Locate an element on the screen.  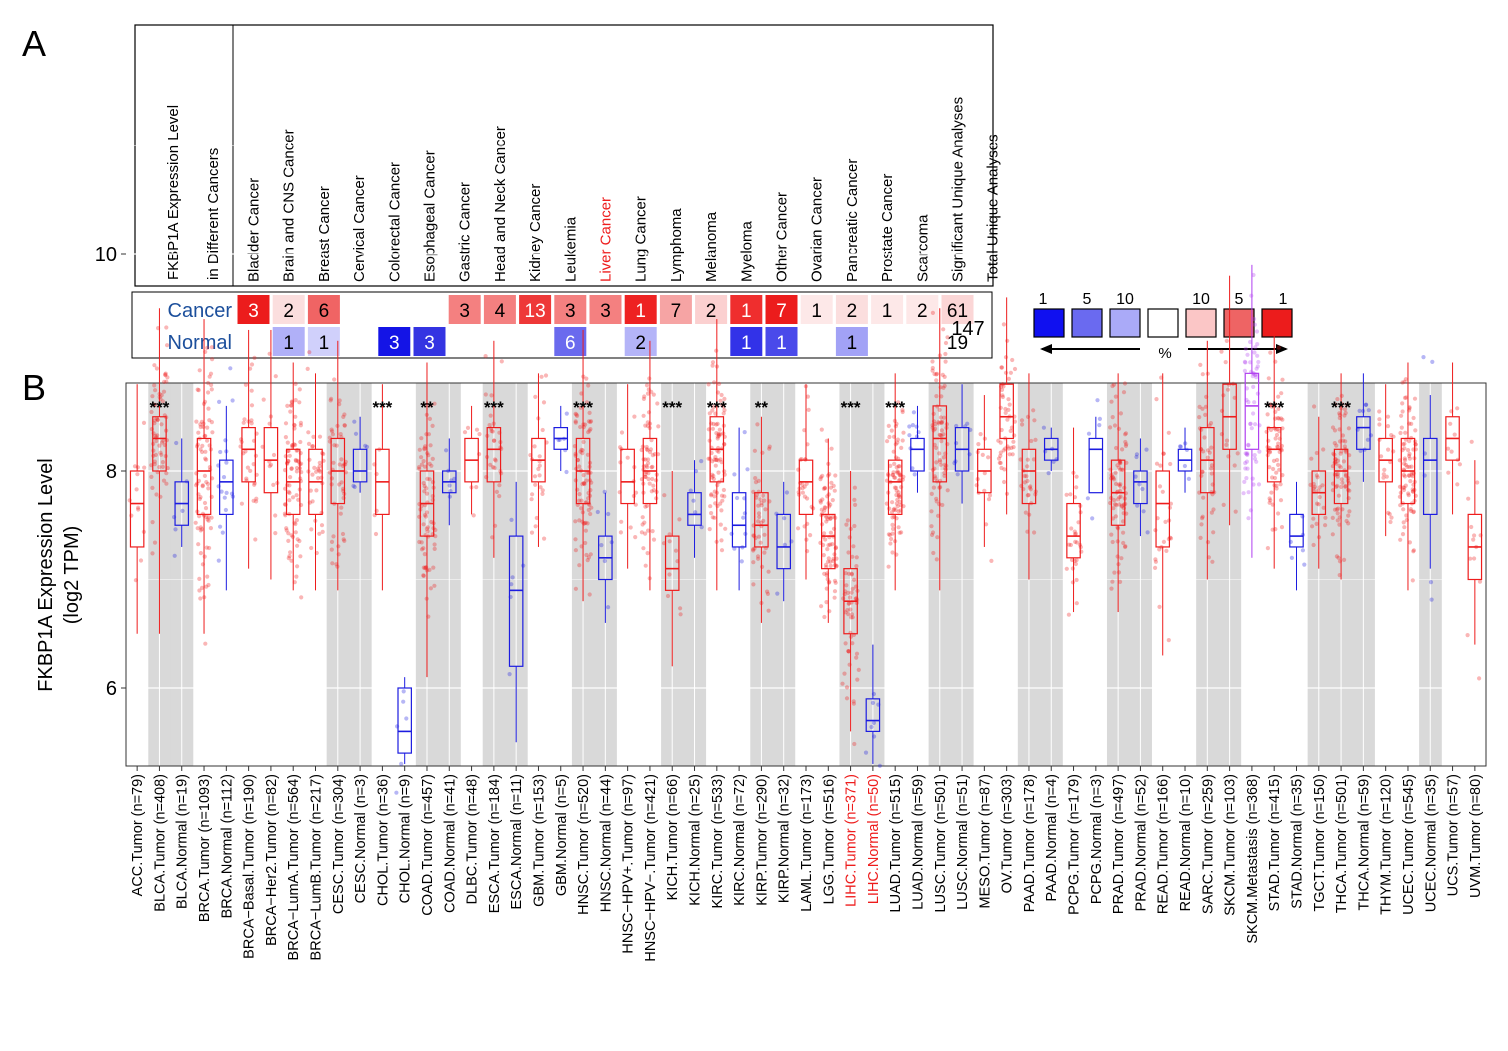
cancer-cell-lymphoma is located at coordinates (675, 309).